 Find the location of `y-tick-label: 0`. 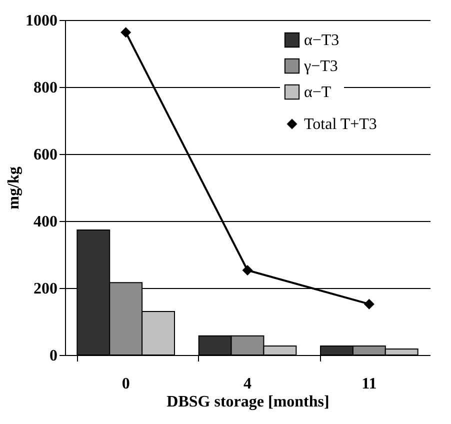

y-tick-label: 0 is located at coordinates (54, 356).